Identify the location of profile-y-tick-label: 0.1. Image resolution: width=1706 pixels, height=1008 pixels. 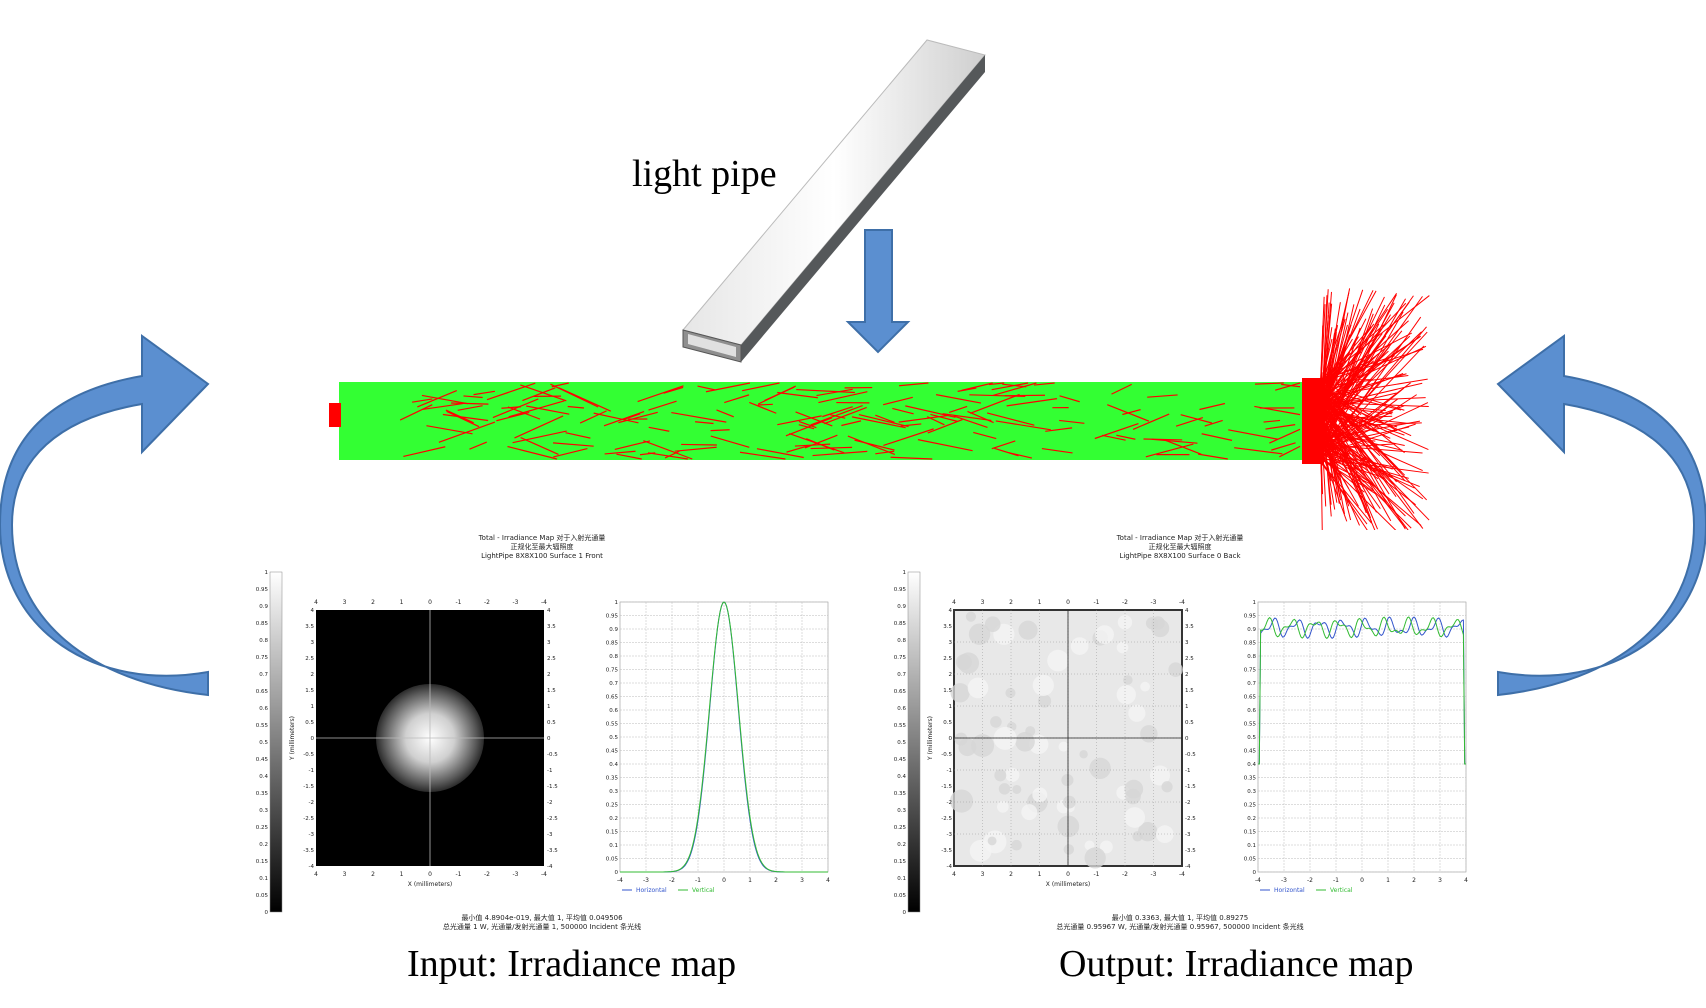
(613, 846).